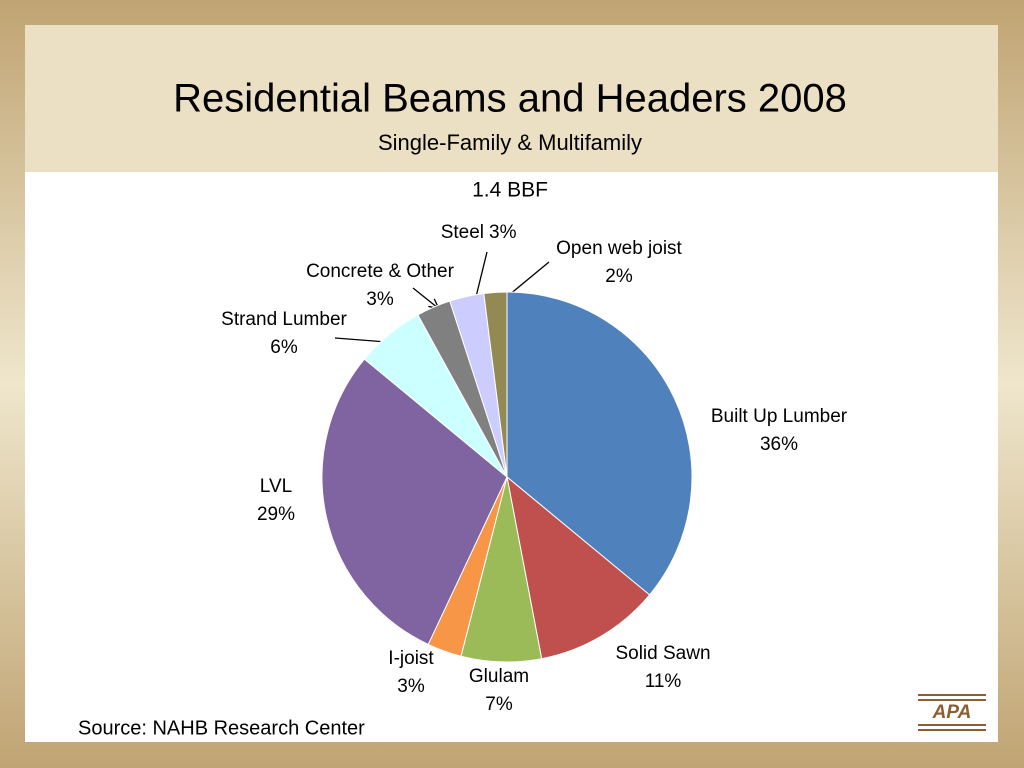  I want to click on slice-label: Open web joist, so click(619, 248).